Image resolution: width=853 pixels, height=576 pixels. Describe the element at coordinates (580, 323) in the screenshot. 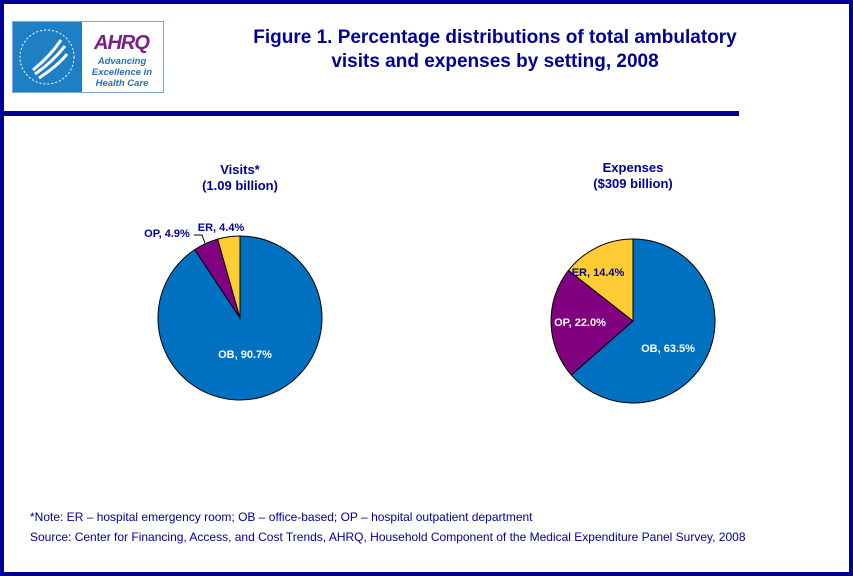

I see `data-label-op: OP, 22.0%` at that location.